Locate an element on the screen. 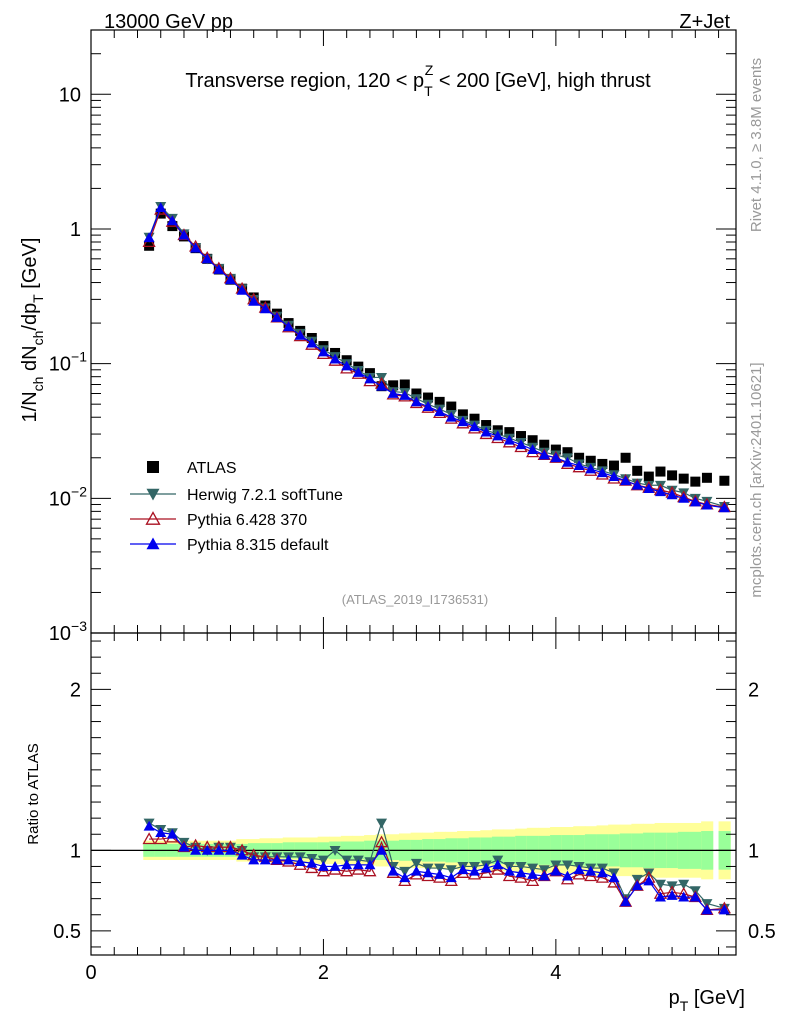 The image size is (786, 1024). legend-label: ATLAS is located at coordinates (212, 468).